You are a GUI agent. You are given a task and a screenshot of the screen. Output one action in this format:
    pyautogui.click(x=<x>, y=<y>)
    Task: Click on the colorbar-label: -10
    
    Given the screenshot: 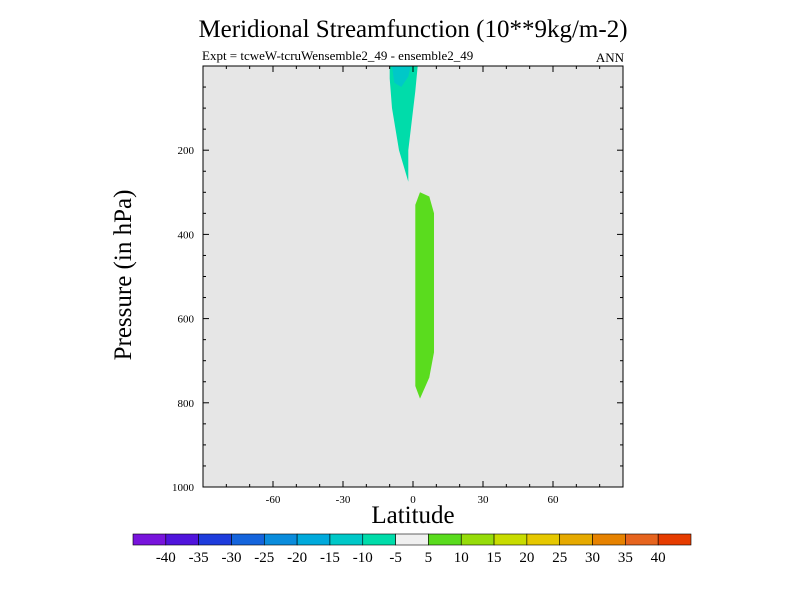 What is the action you would take?
    pyautogui.click(x=363, y=558)
    